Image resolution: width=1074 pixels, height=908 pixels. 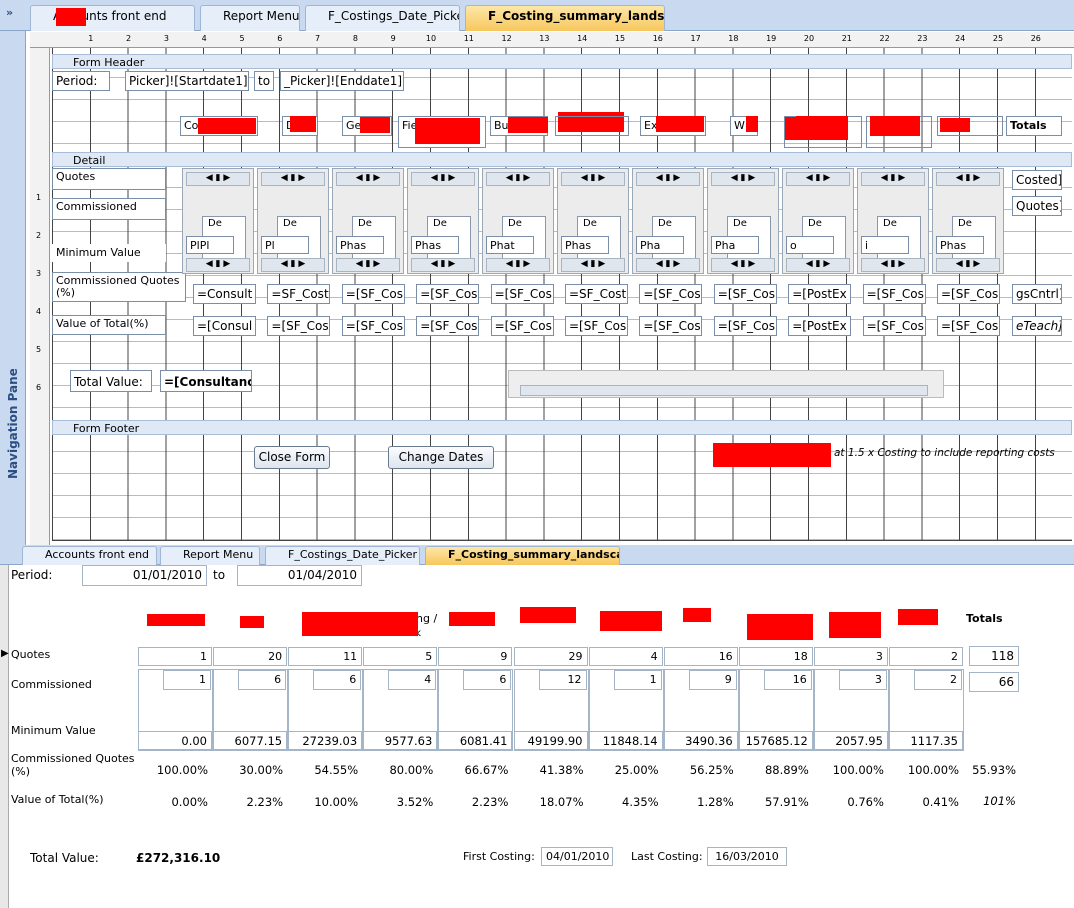 I want to click on pct-field: 54.55%, so click(x=336, y=770).